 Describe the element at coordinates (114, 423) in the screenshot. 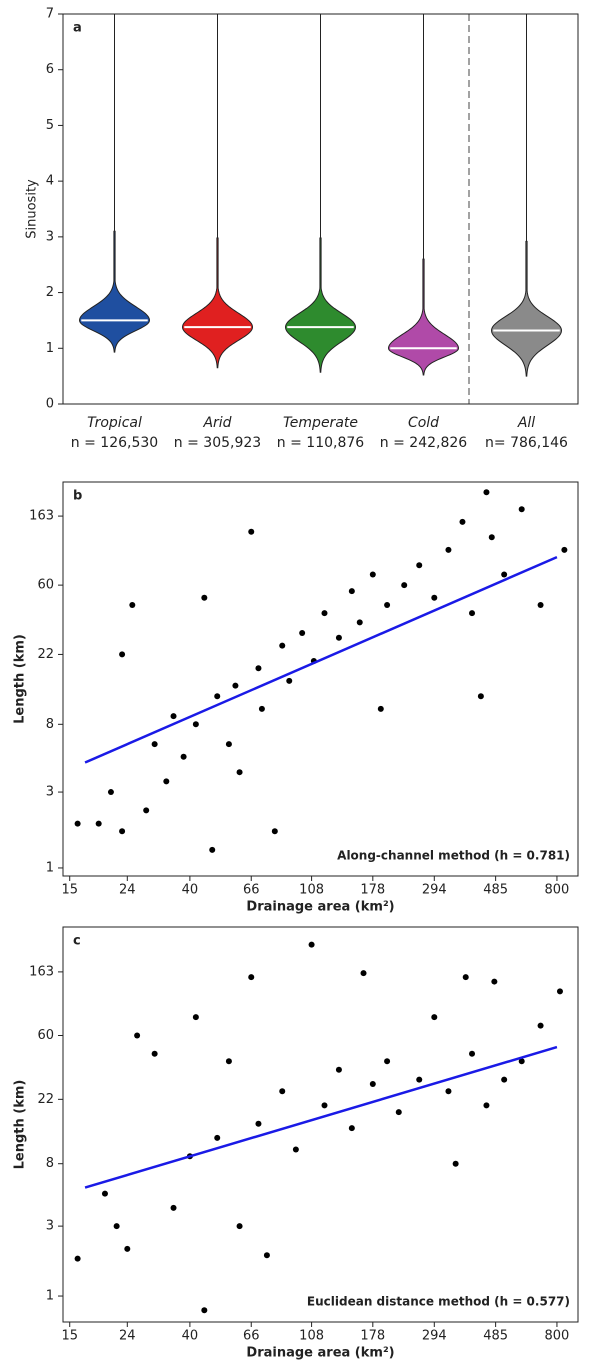

I see `category-label: Tropical` at that location.